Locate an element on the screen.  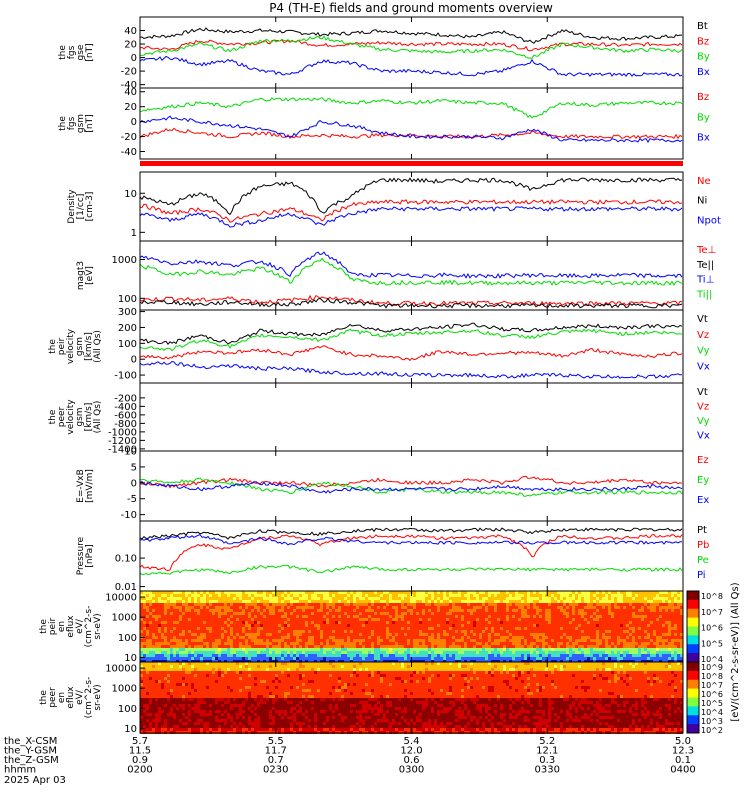
colorbar-segment is located at coordinates (693, 604).